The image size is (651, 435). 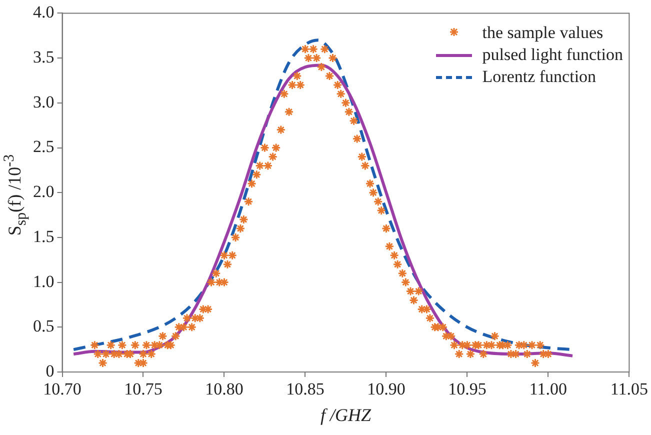 I want to click on y-tick-label: 3.5, so click(x=43, y=57).